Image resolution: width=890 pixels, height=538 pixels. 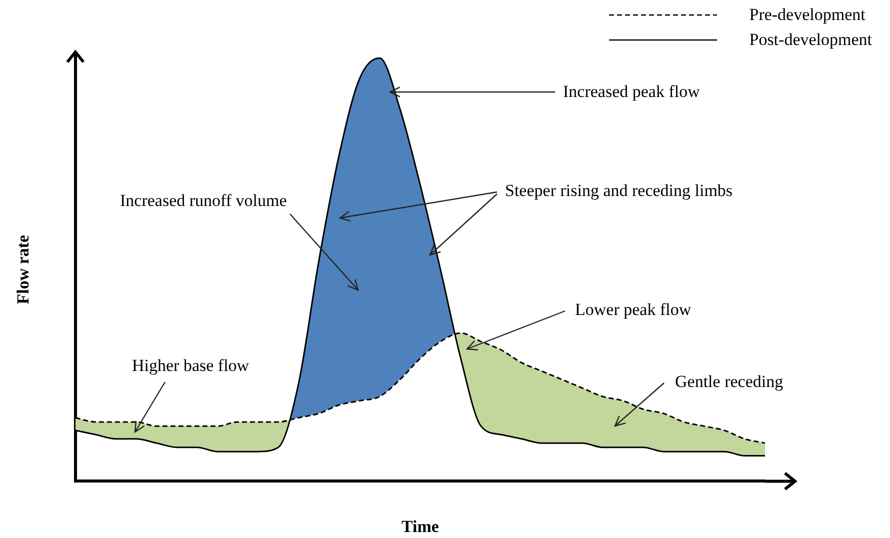 What do you see at coordinates (729, 382) in the screenshot?
I see `annotation: Gentle receding` at bounding box center [729, 382].